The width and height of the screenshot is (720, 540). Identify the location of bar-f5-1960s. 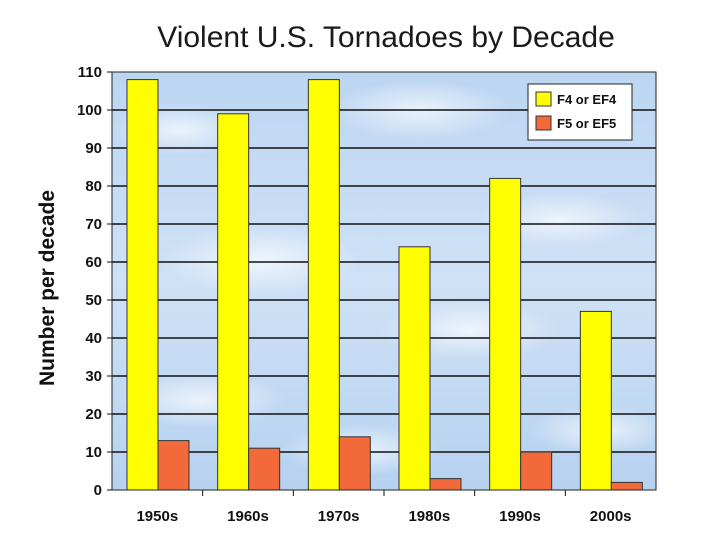
(264, 469).